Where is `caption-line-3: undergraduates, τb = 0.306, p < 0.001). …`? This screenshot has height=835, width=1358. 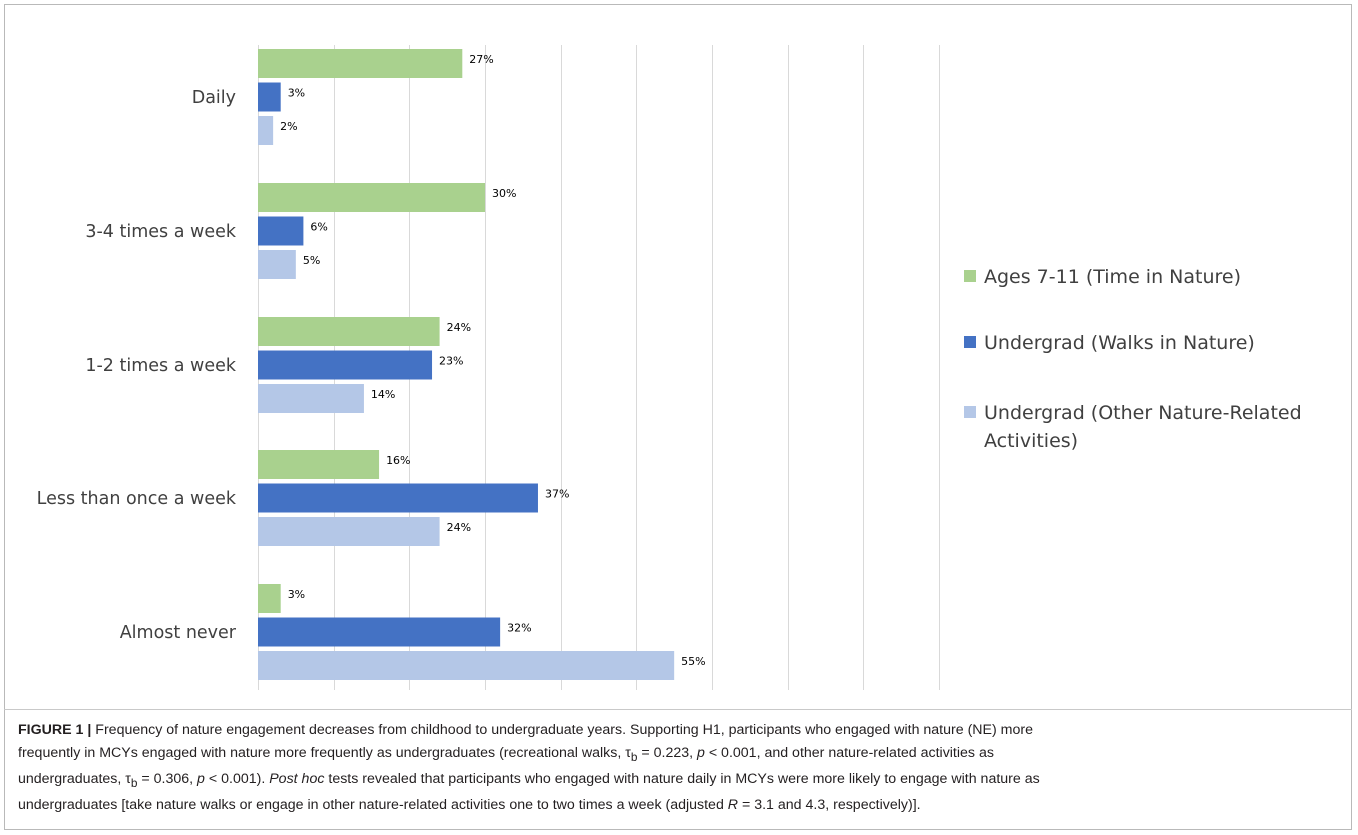 caption-line-3: undergraduates, τb = 0.306, p < 0.001). … is located at coordinates (679, 781).